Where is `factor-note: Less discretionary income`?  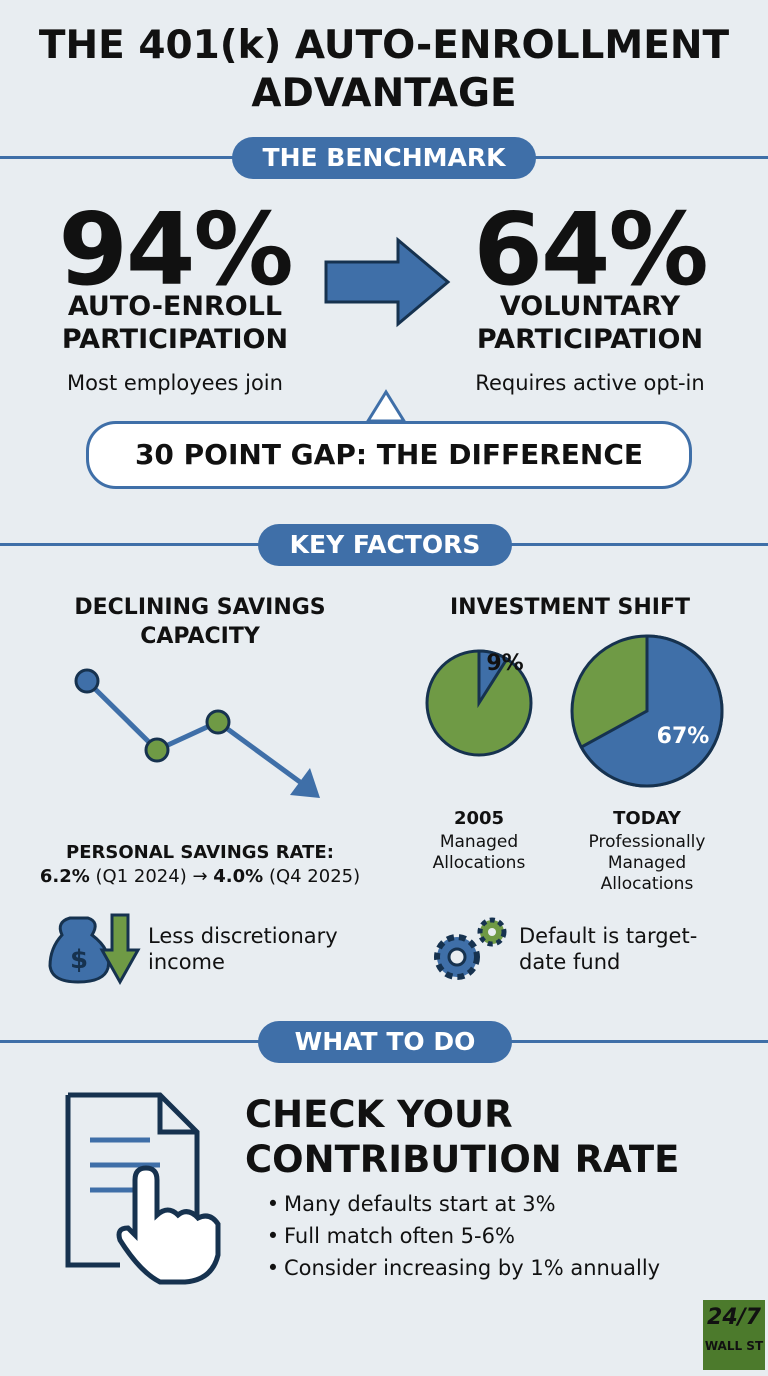 factor-note: Less discretionary income is located at coordinates (243, 949).